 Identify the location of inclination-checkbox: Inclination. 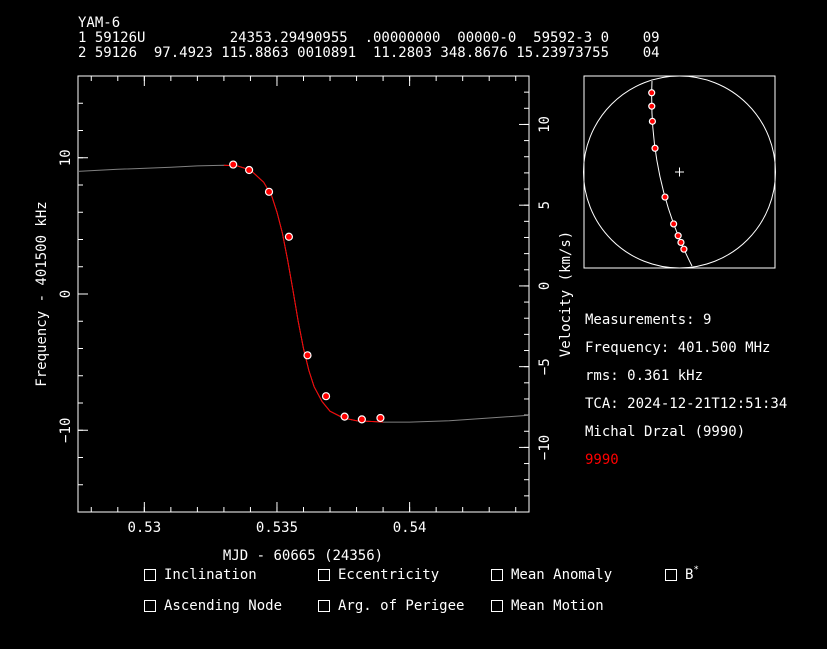
(200, 575).